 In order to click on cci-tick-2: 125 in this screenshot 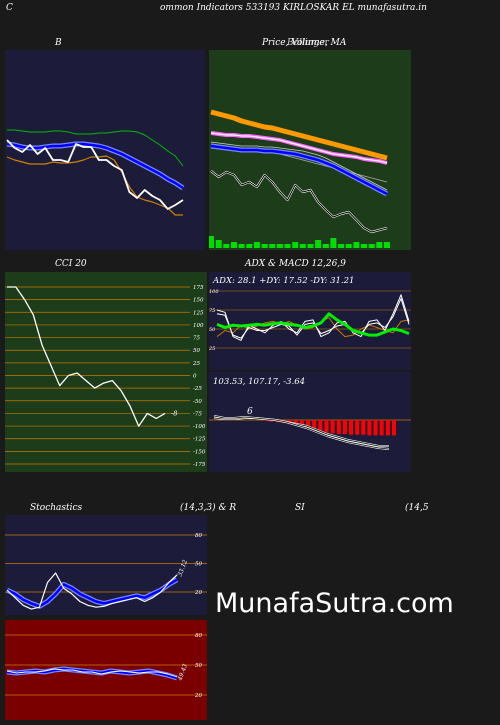, I will do `click(198, 313)`.